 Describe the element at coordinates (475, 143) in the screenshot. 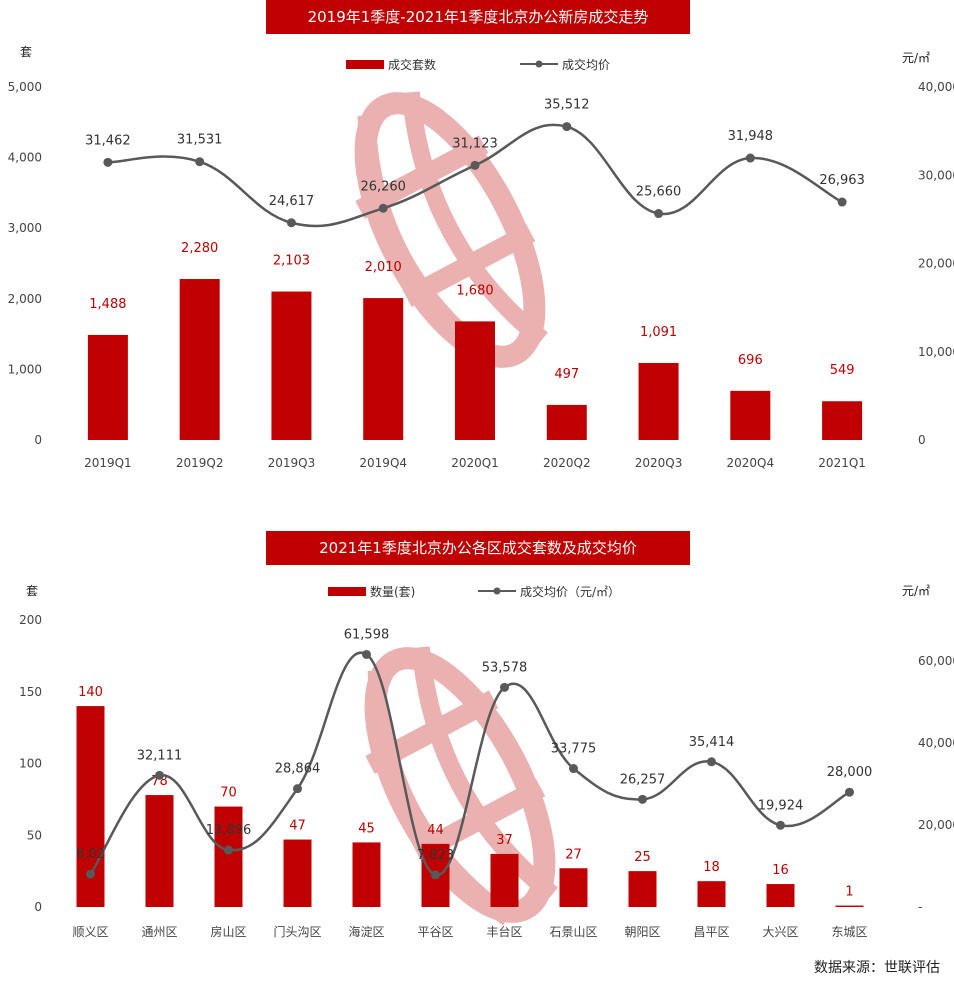

I see `c1-price-label: 31,123` at that location.